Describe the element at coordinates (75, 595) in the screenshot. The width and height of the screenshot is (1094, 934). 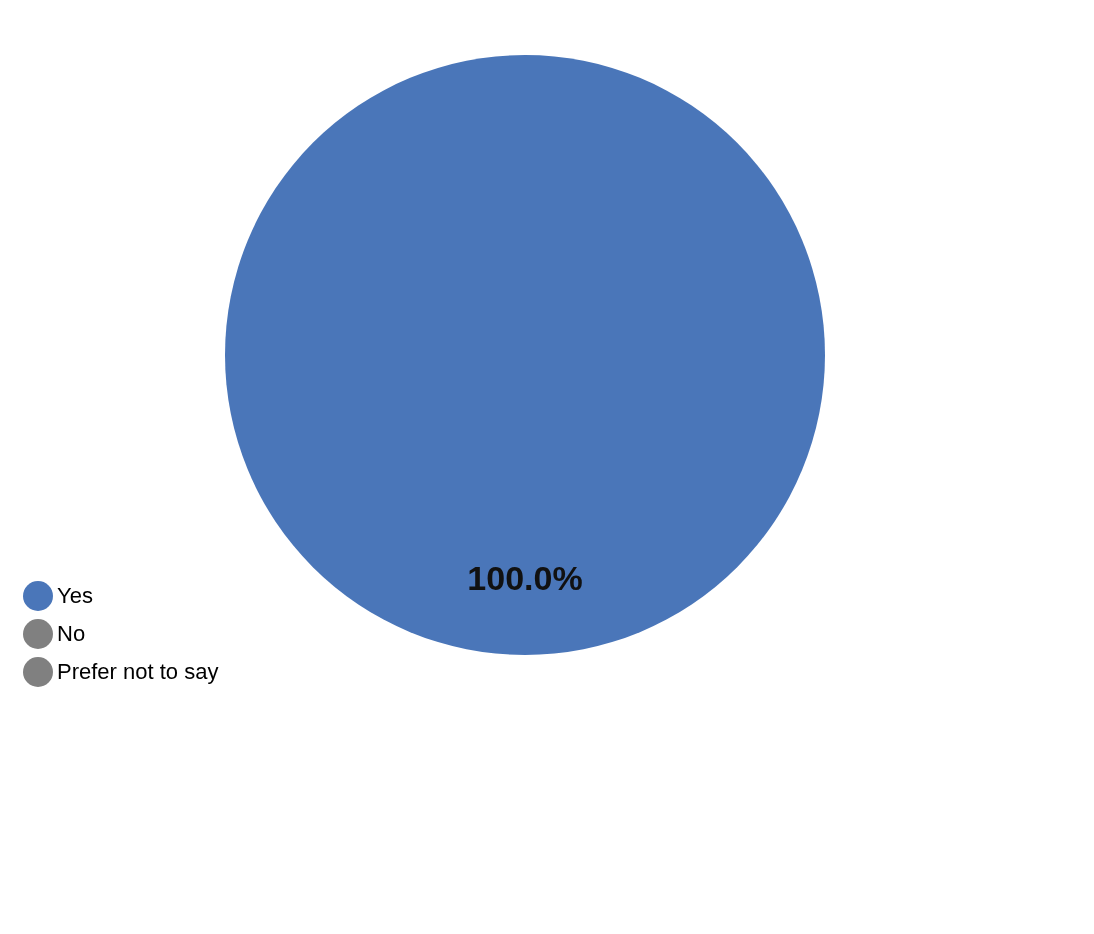
I see `legend-label: Yes` at that location.